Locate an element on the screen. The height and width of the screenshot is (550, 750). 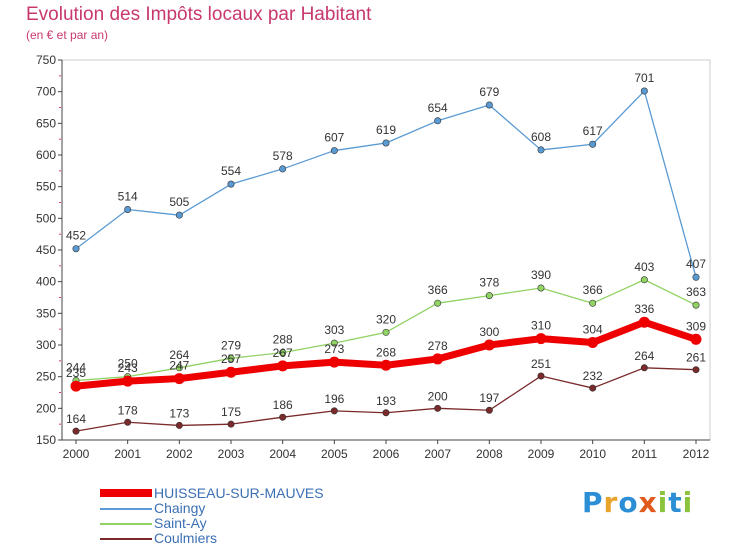
data-label: 257 is located at coordinates (231, 359).